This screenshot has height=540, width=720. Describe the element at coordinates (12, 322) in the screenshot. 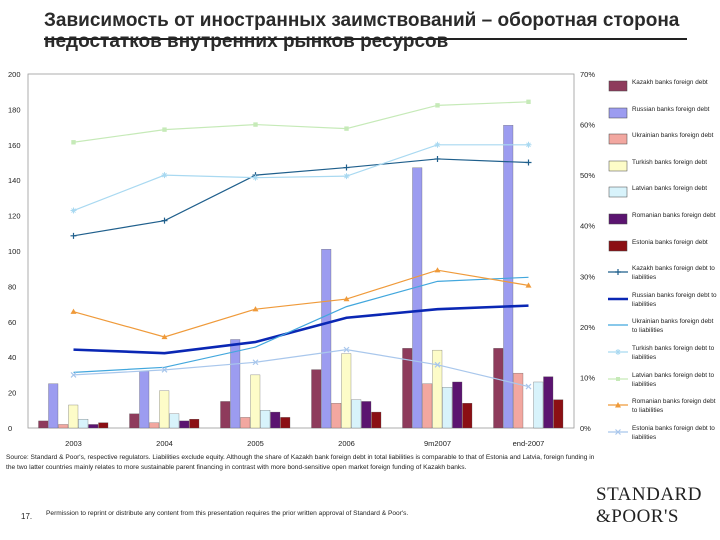

I see `y-left-tick-label: 60` at that location.